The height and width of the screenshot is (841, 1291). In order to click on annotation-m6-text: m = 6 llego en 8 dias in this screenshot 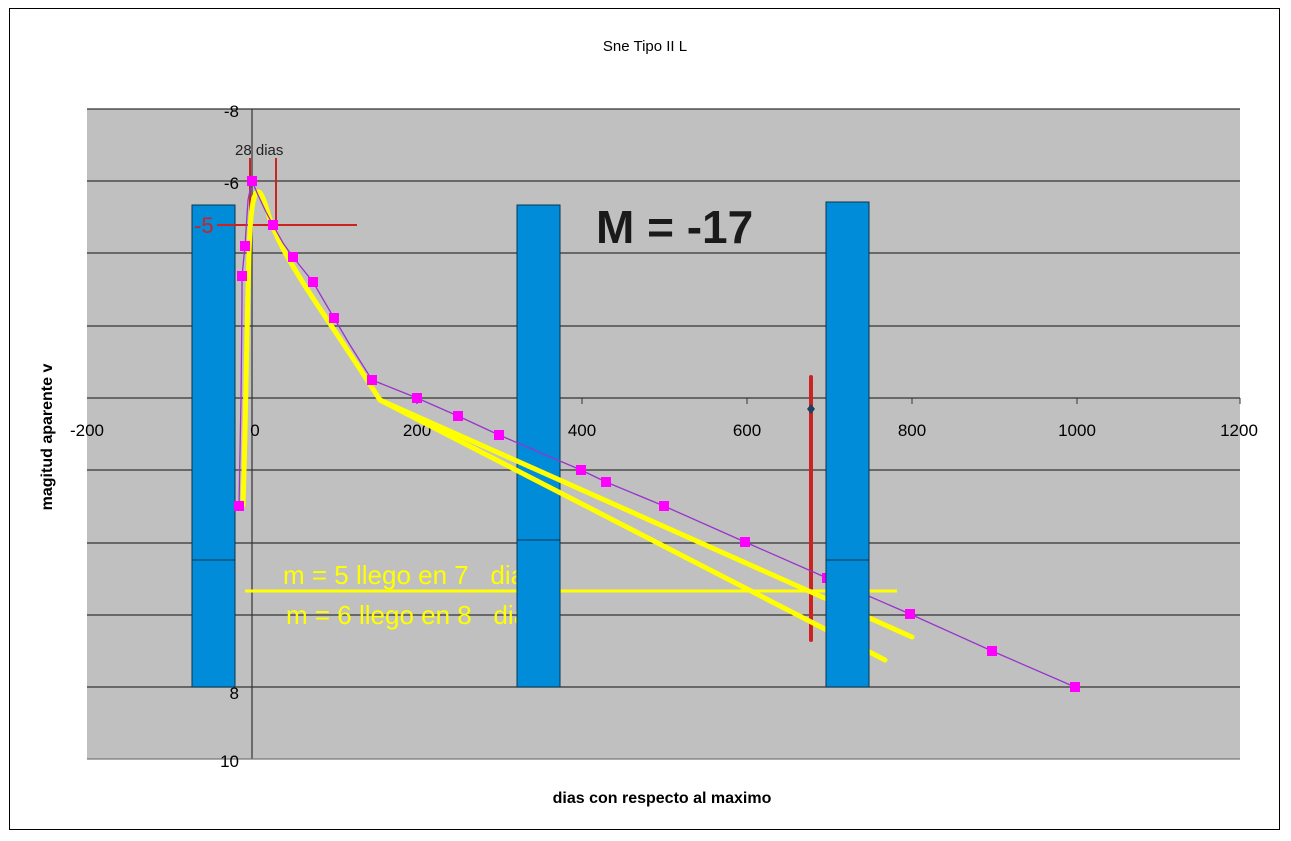, I will do `click(413, 615)`.